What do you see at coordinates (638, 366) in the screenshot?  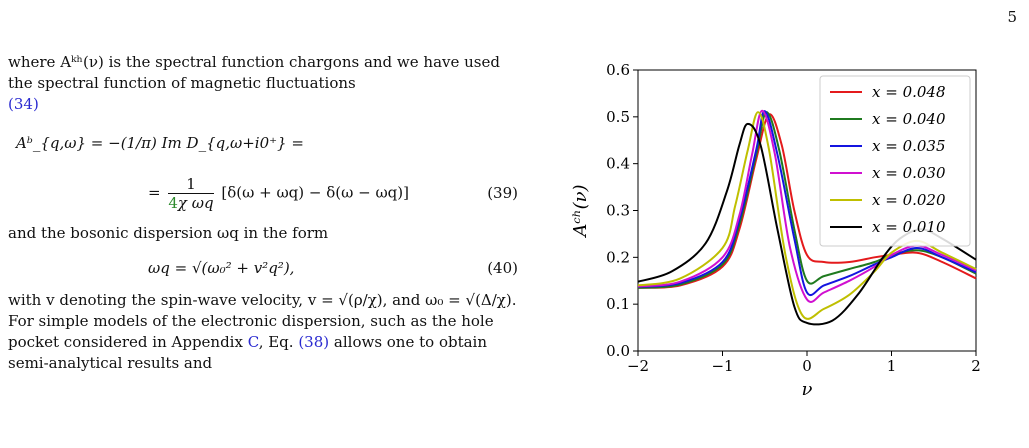 I see `x-tick-label: −2` at bounding box center [638, 366].